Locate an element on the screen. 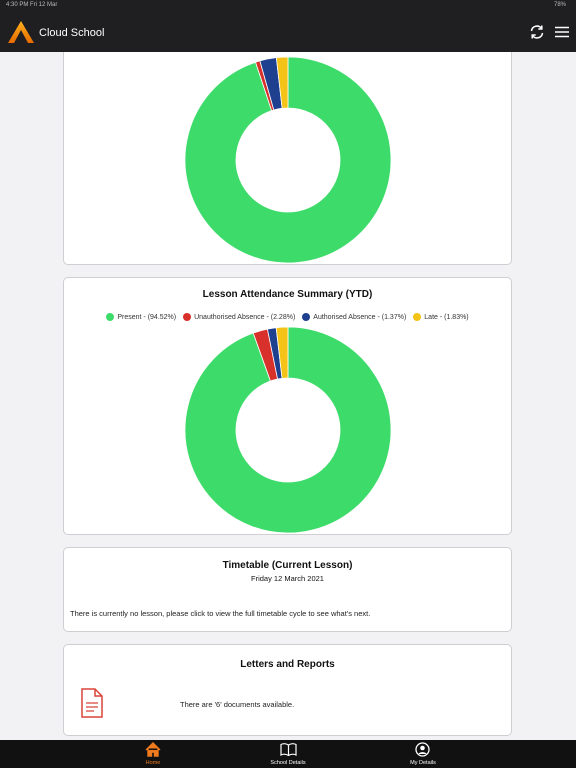  legend-label: Unauthorised Absence - (2.28%) is located at coordinates (245, 317).